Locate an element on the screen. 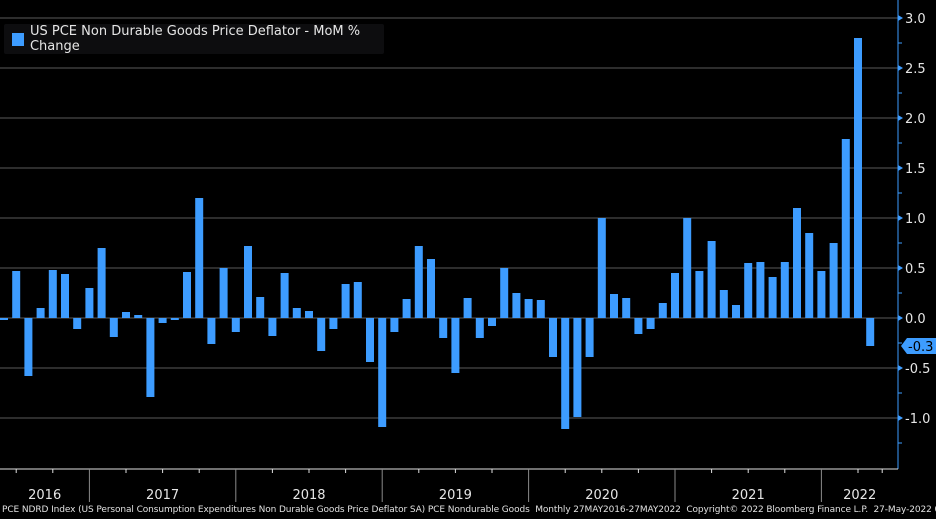 The width and height of the screenshot is (936, 519). x-year-label: 2016 is located at coordinates (44, 495).